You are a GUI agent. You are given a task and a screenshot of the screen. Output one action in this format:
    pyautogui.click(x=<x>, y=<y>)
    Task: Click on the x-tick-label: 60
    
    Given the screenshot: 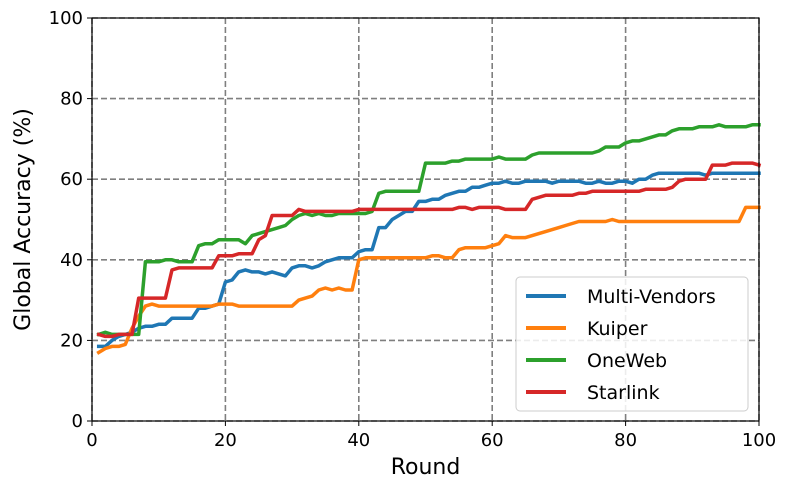 What is the action you would take?
    pyautogui.click(x=492, y=440)
    